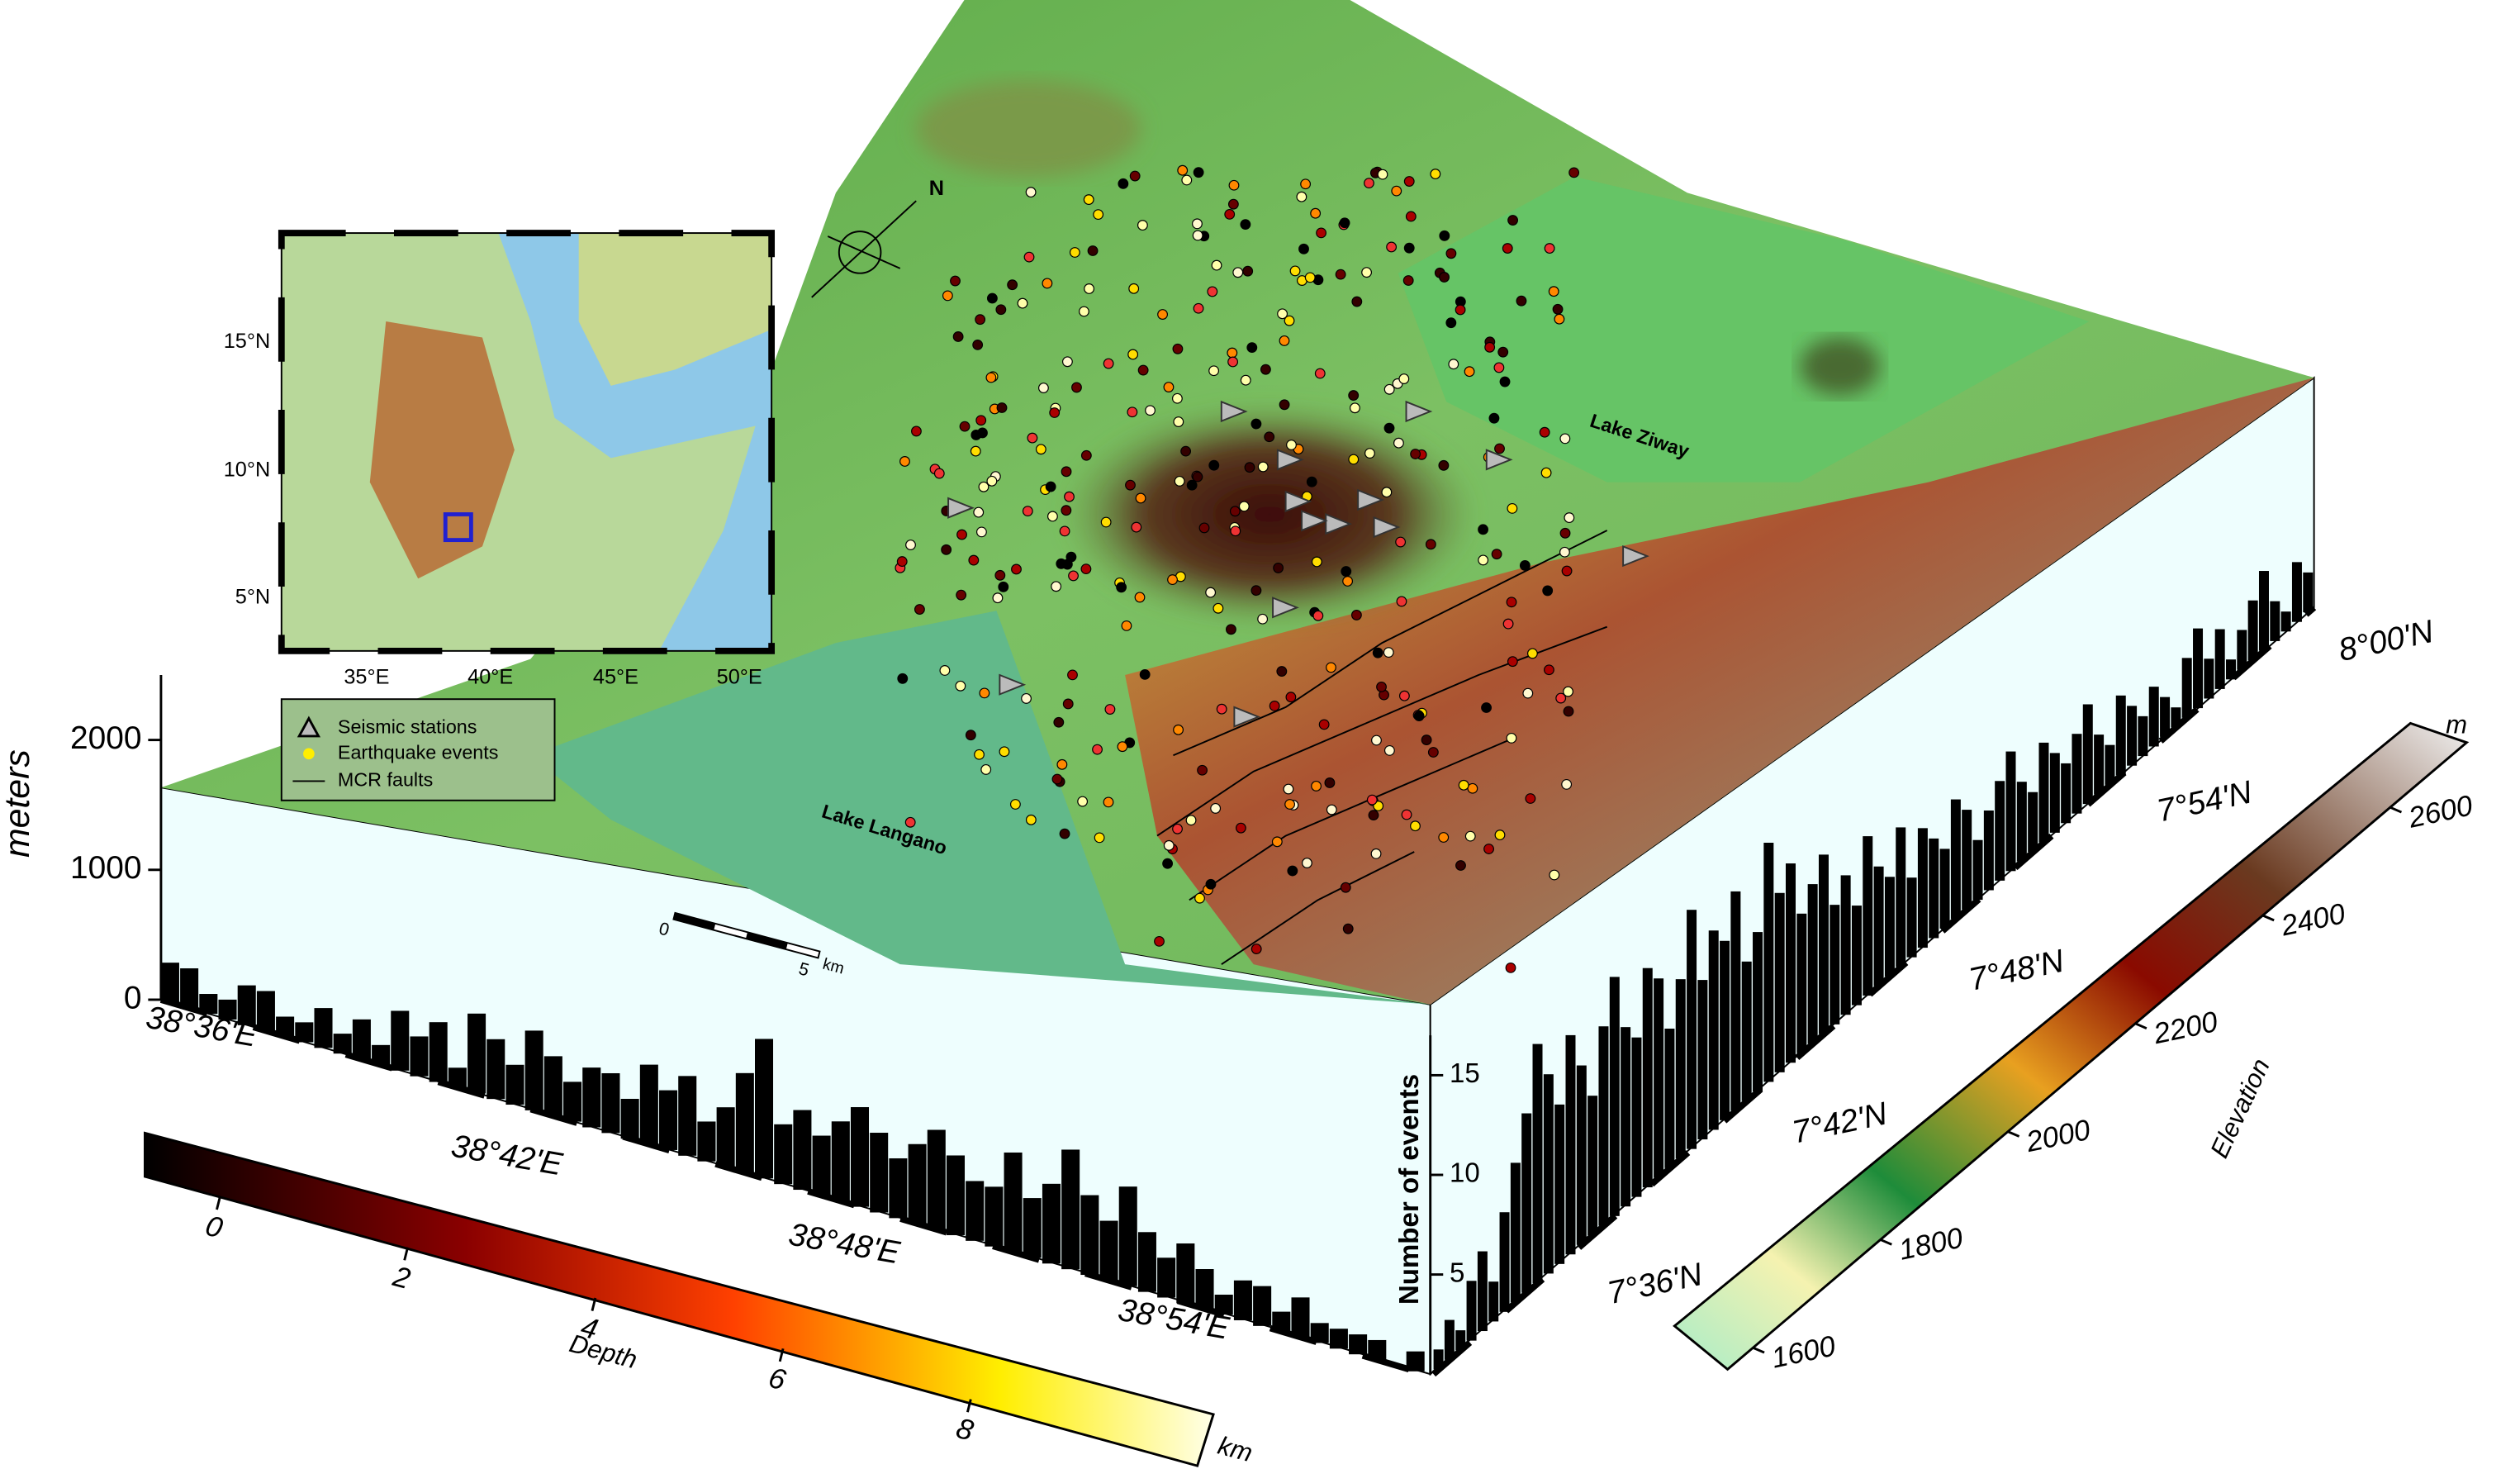 Image resolution: width=2520 pixels, height=1469 pixels. What do you see at coordinates (679, 1299) in the screenshot?
I see `depth-colorbar` at bounding box center [679, 1299].